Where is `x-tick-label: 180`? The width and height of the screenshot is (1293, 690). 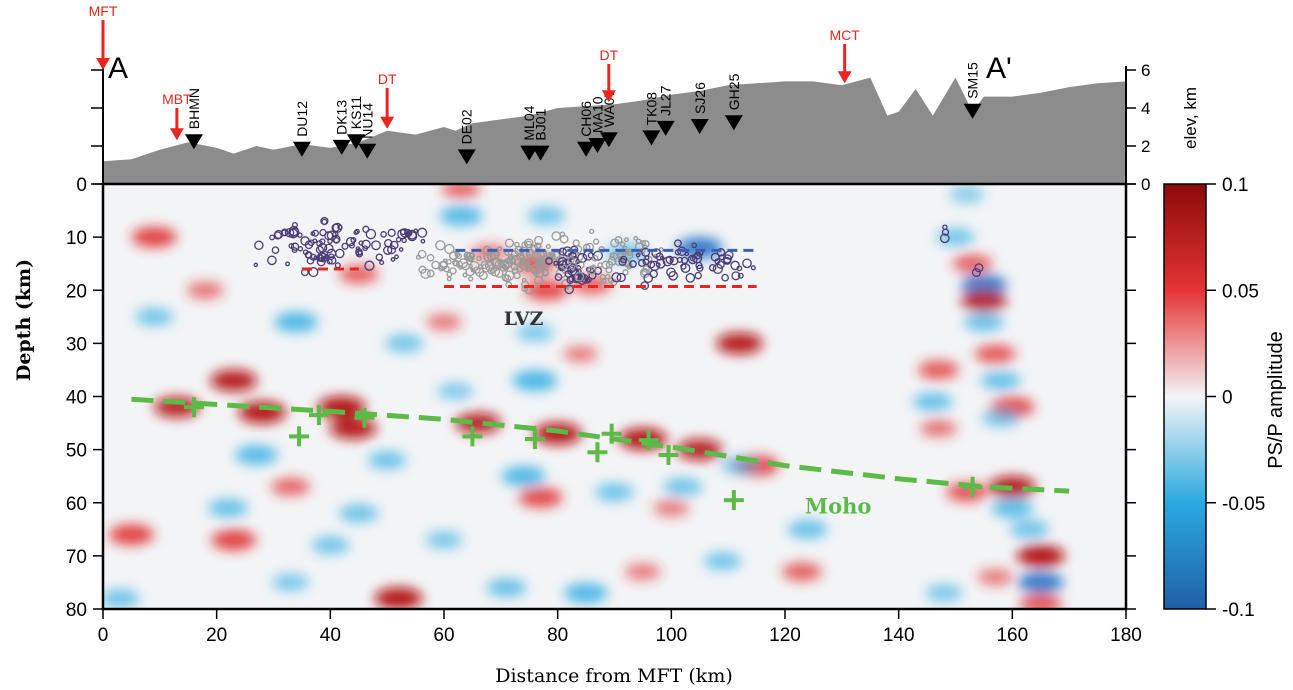
x-tick-label: 180 is located at coordinates (1126, 635).